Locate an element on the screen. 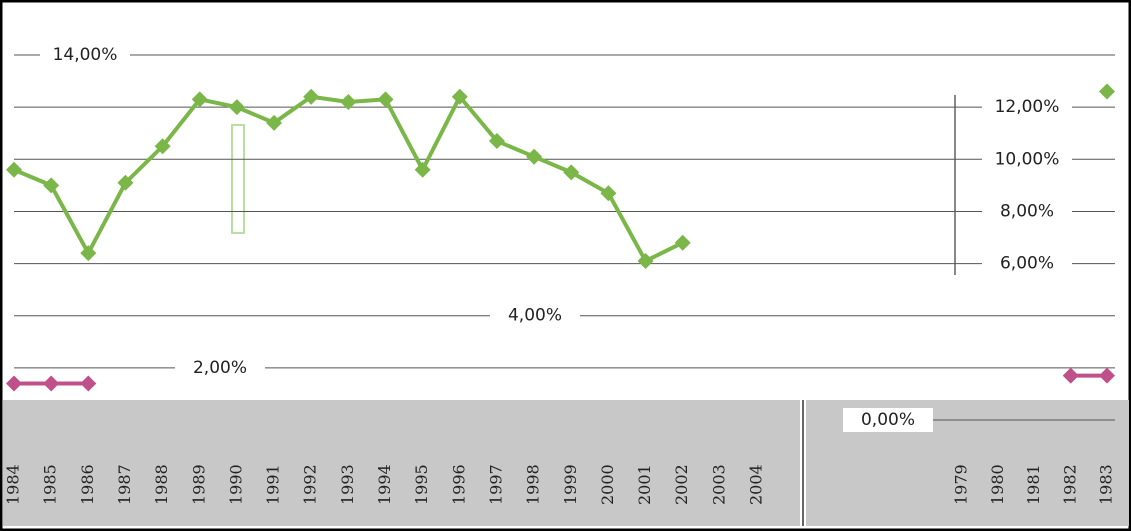  y-tick-label: 2,00% is located at coordinates (220, 368).